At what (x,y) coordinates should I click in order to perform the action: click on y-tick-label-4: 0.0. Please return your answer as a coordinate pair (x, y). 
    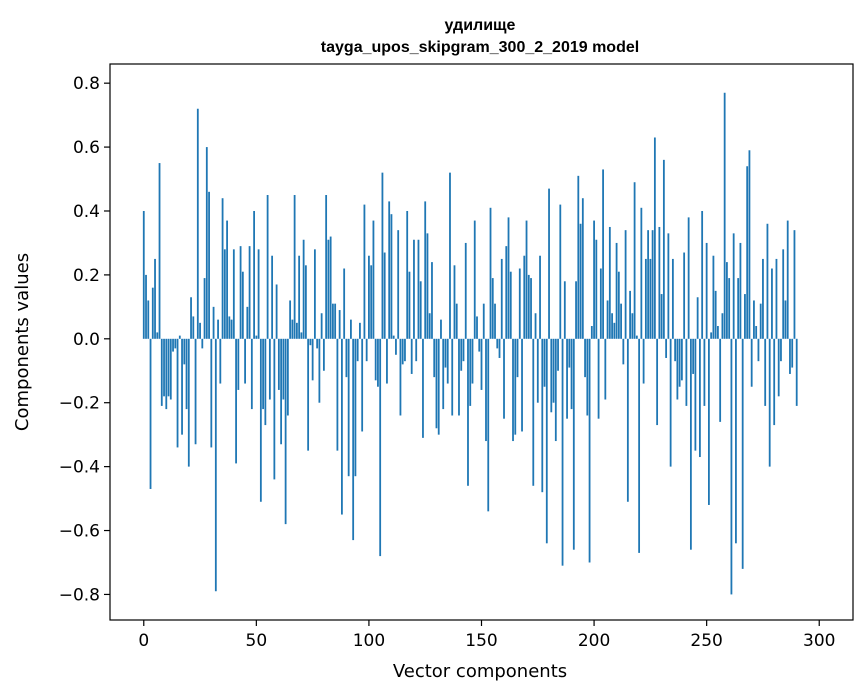
    Looking at the image, I should click on (86, 340).